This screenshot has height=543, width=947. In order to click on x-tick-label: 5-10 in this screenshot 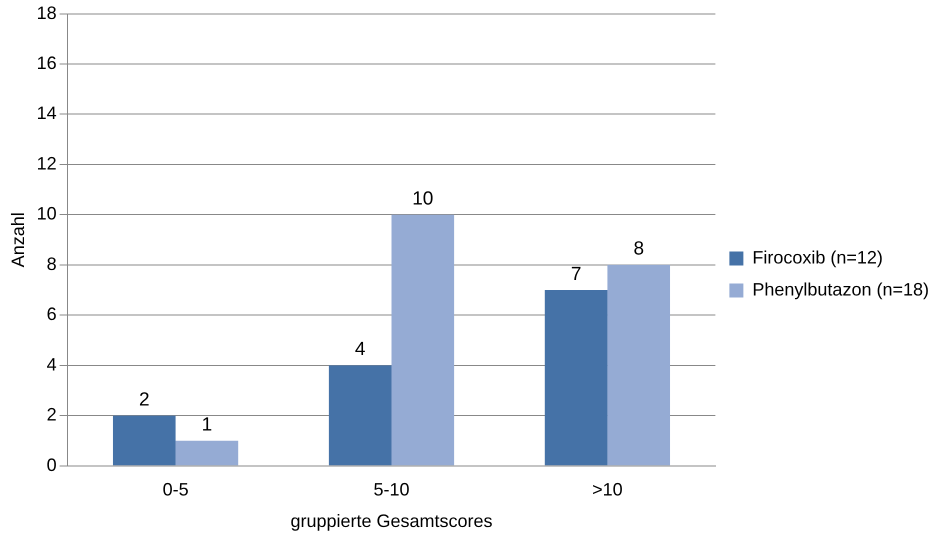, I will do `click(391, 490)`.